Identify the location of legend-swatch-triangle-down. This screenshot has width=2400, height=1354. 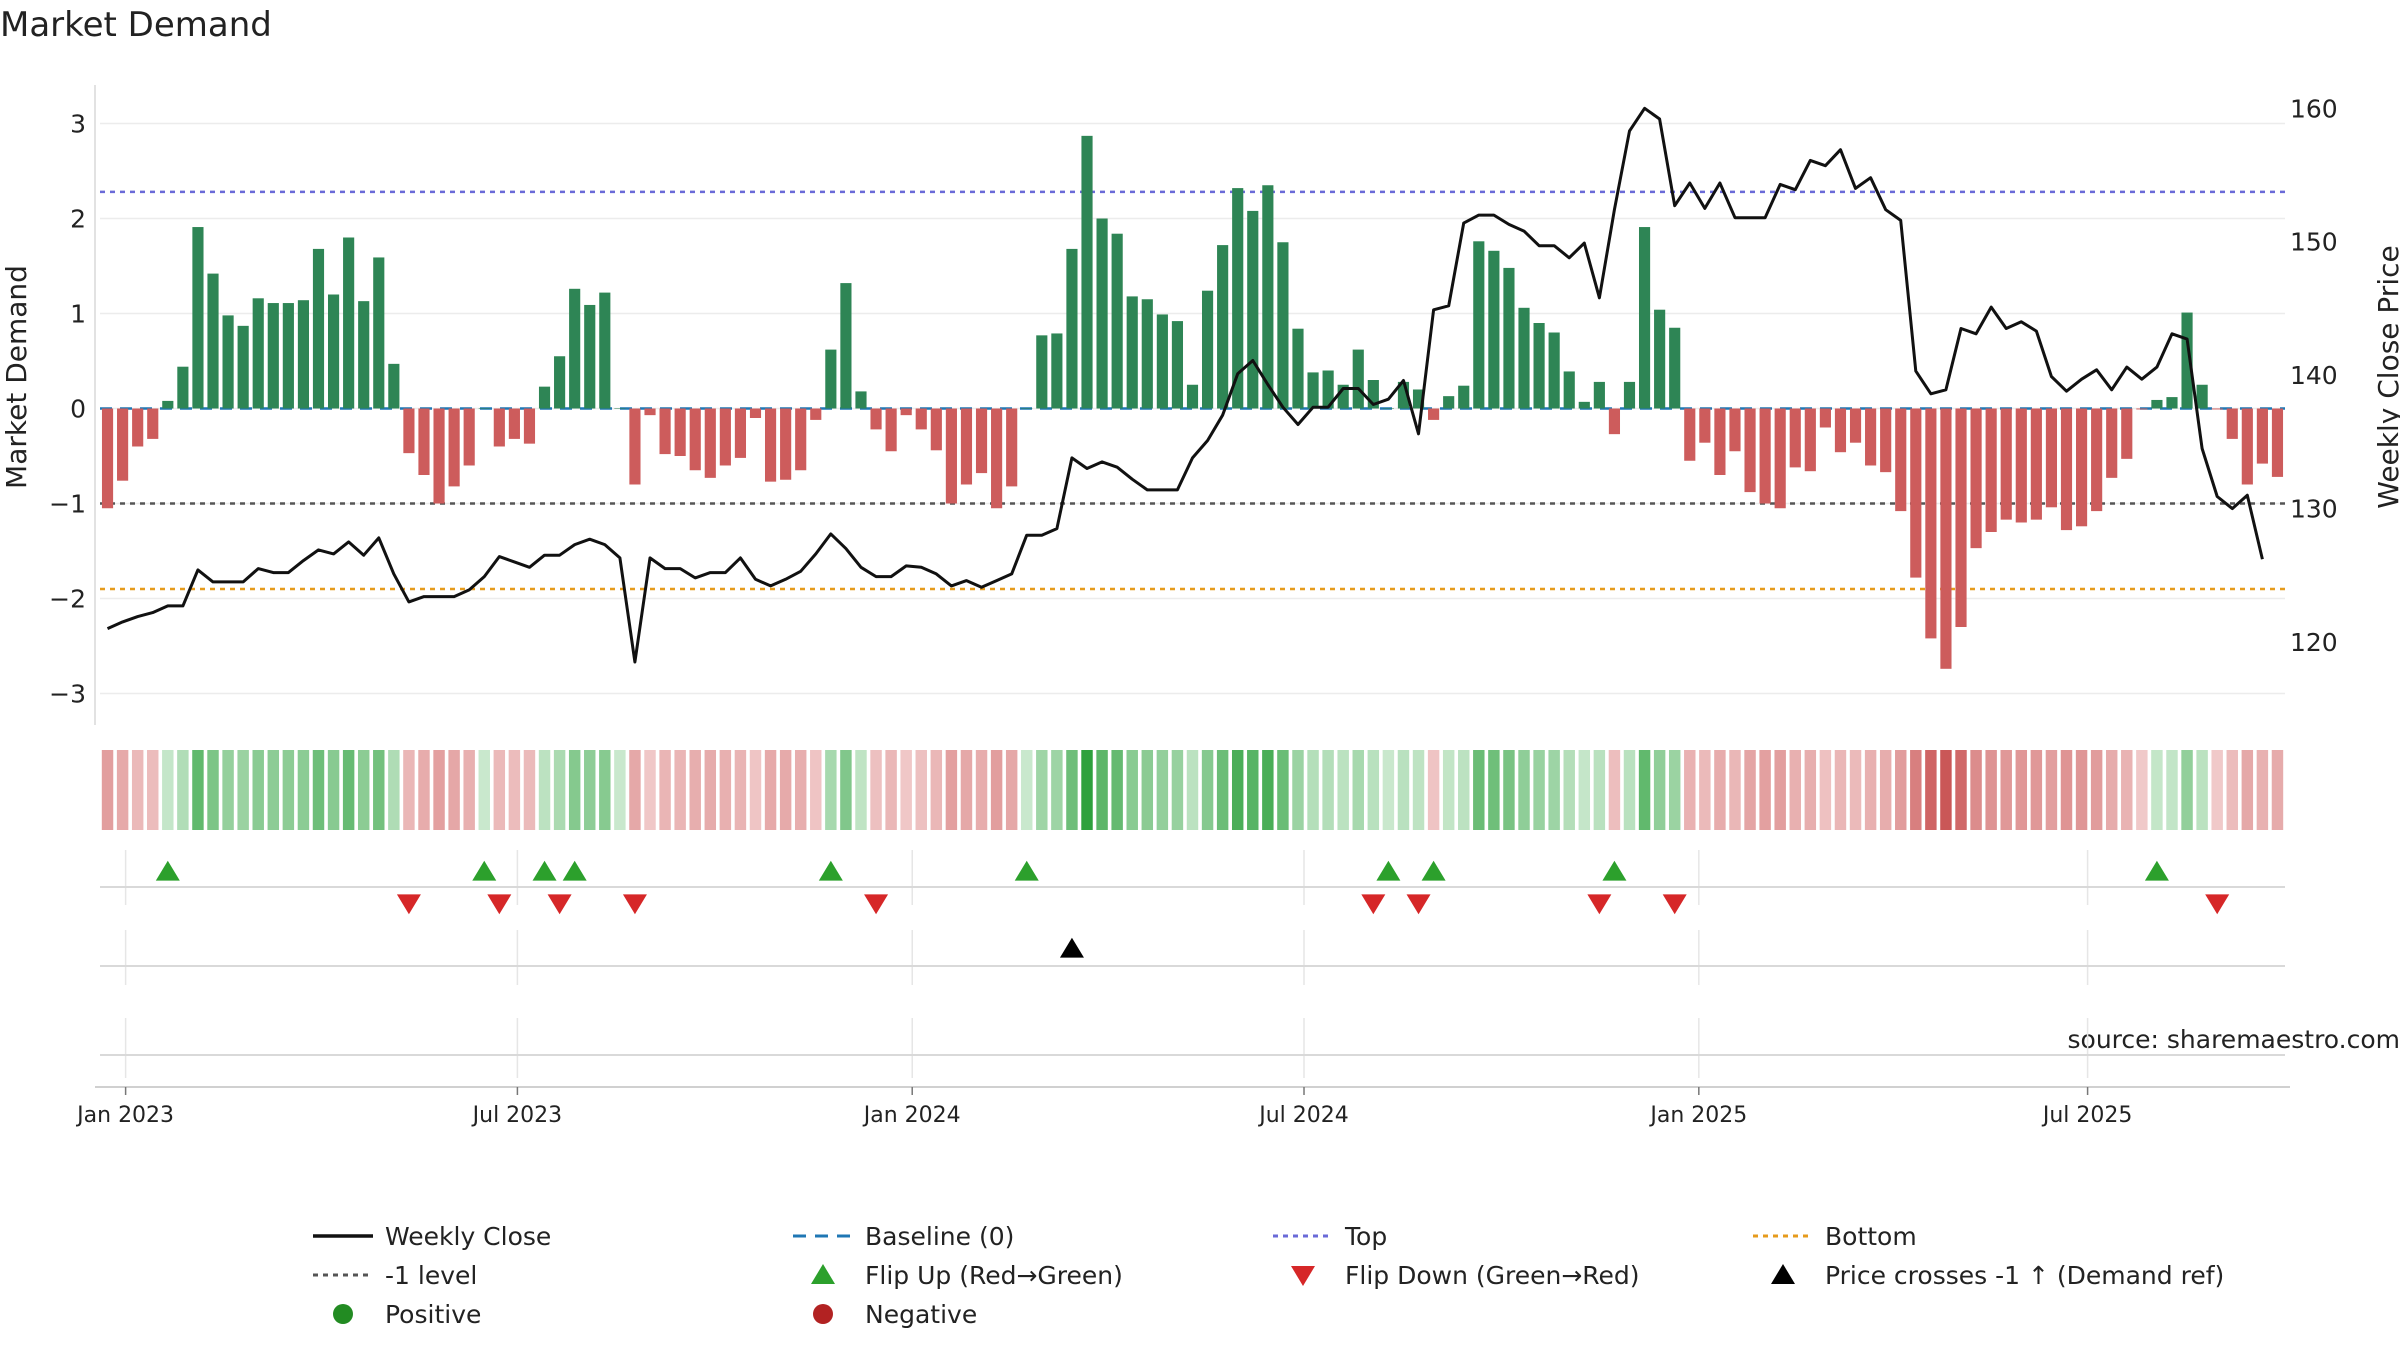
(1303, 1276).